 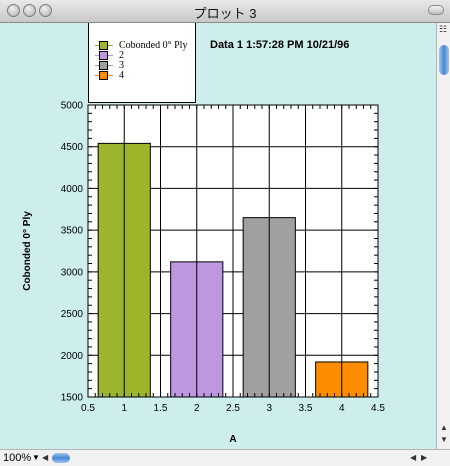 I want to click on y-axis-label: Cobonded 0° Ply, so click(x=27, y=251).